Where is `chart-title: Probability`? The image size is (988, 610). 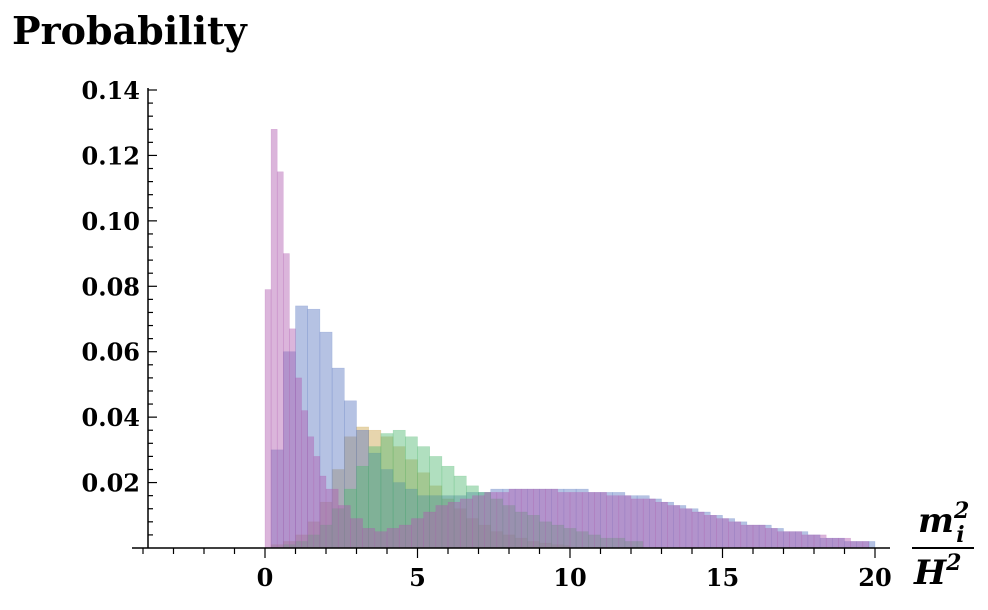 chart-title: Probability is located at coordinates (130, 30).